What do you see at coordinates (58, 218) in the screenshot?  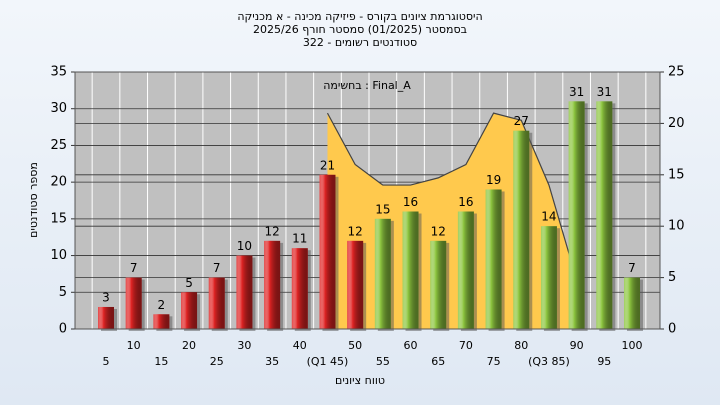 I see `y-tick-label: 15` at bounding box center [58, 218].